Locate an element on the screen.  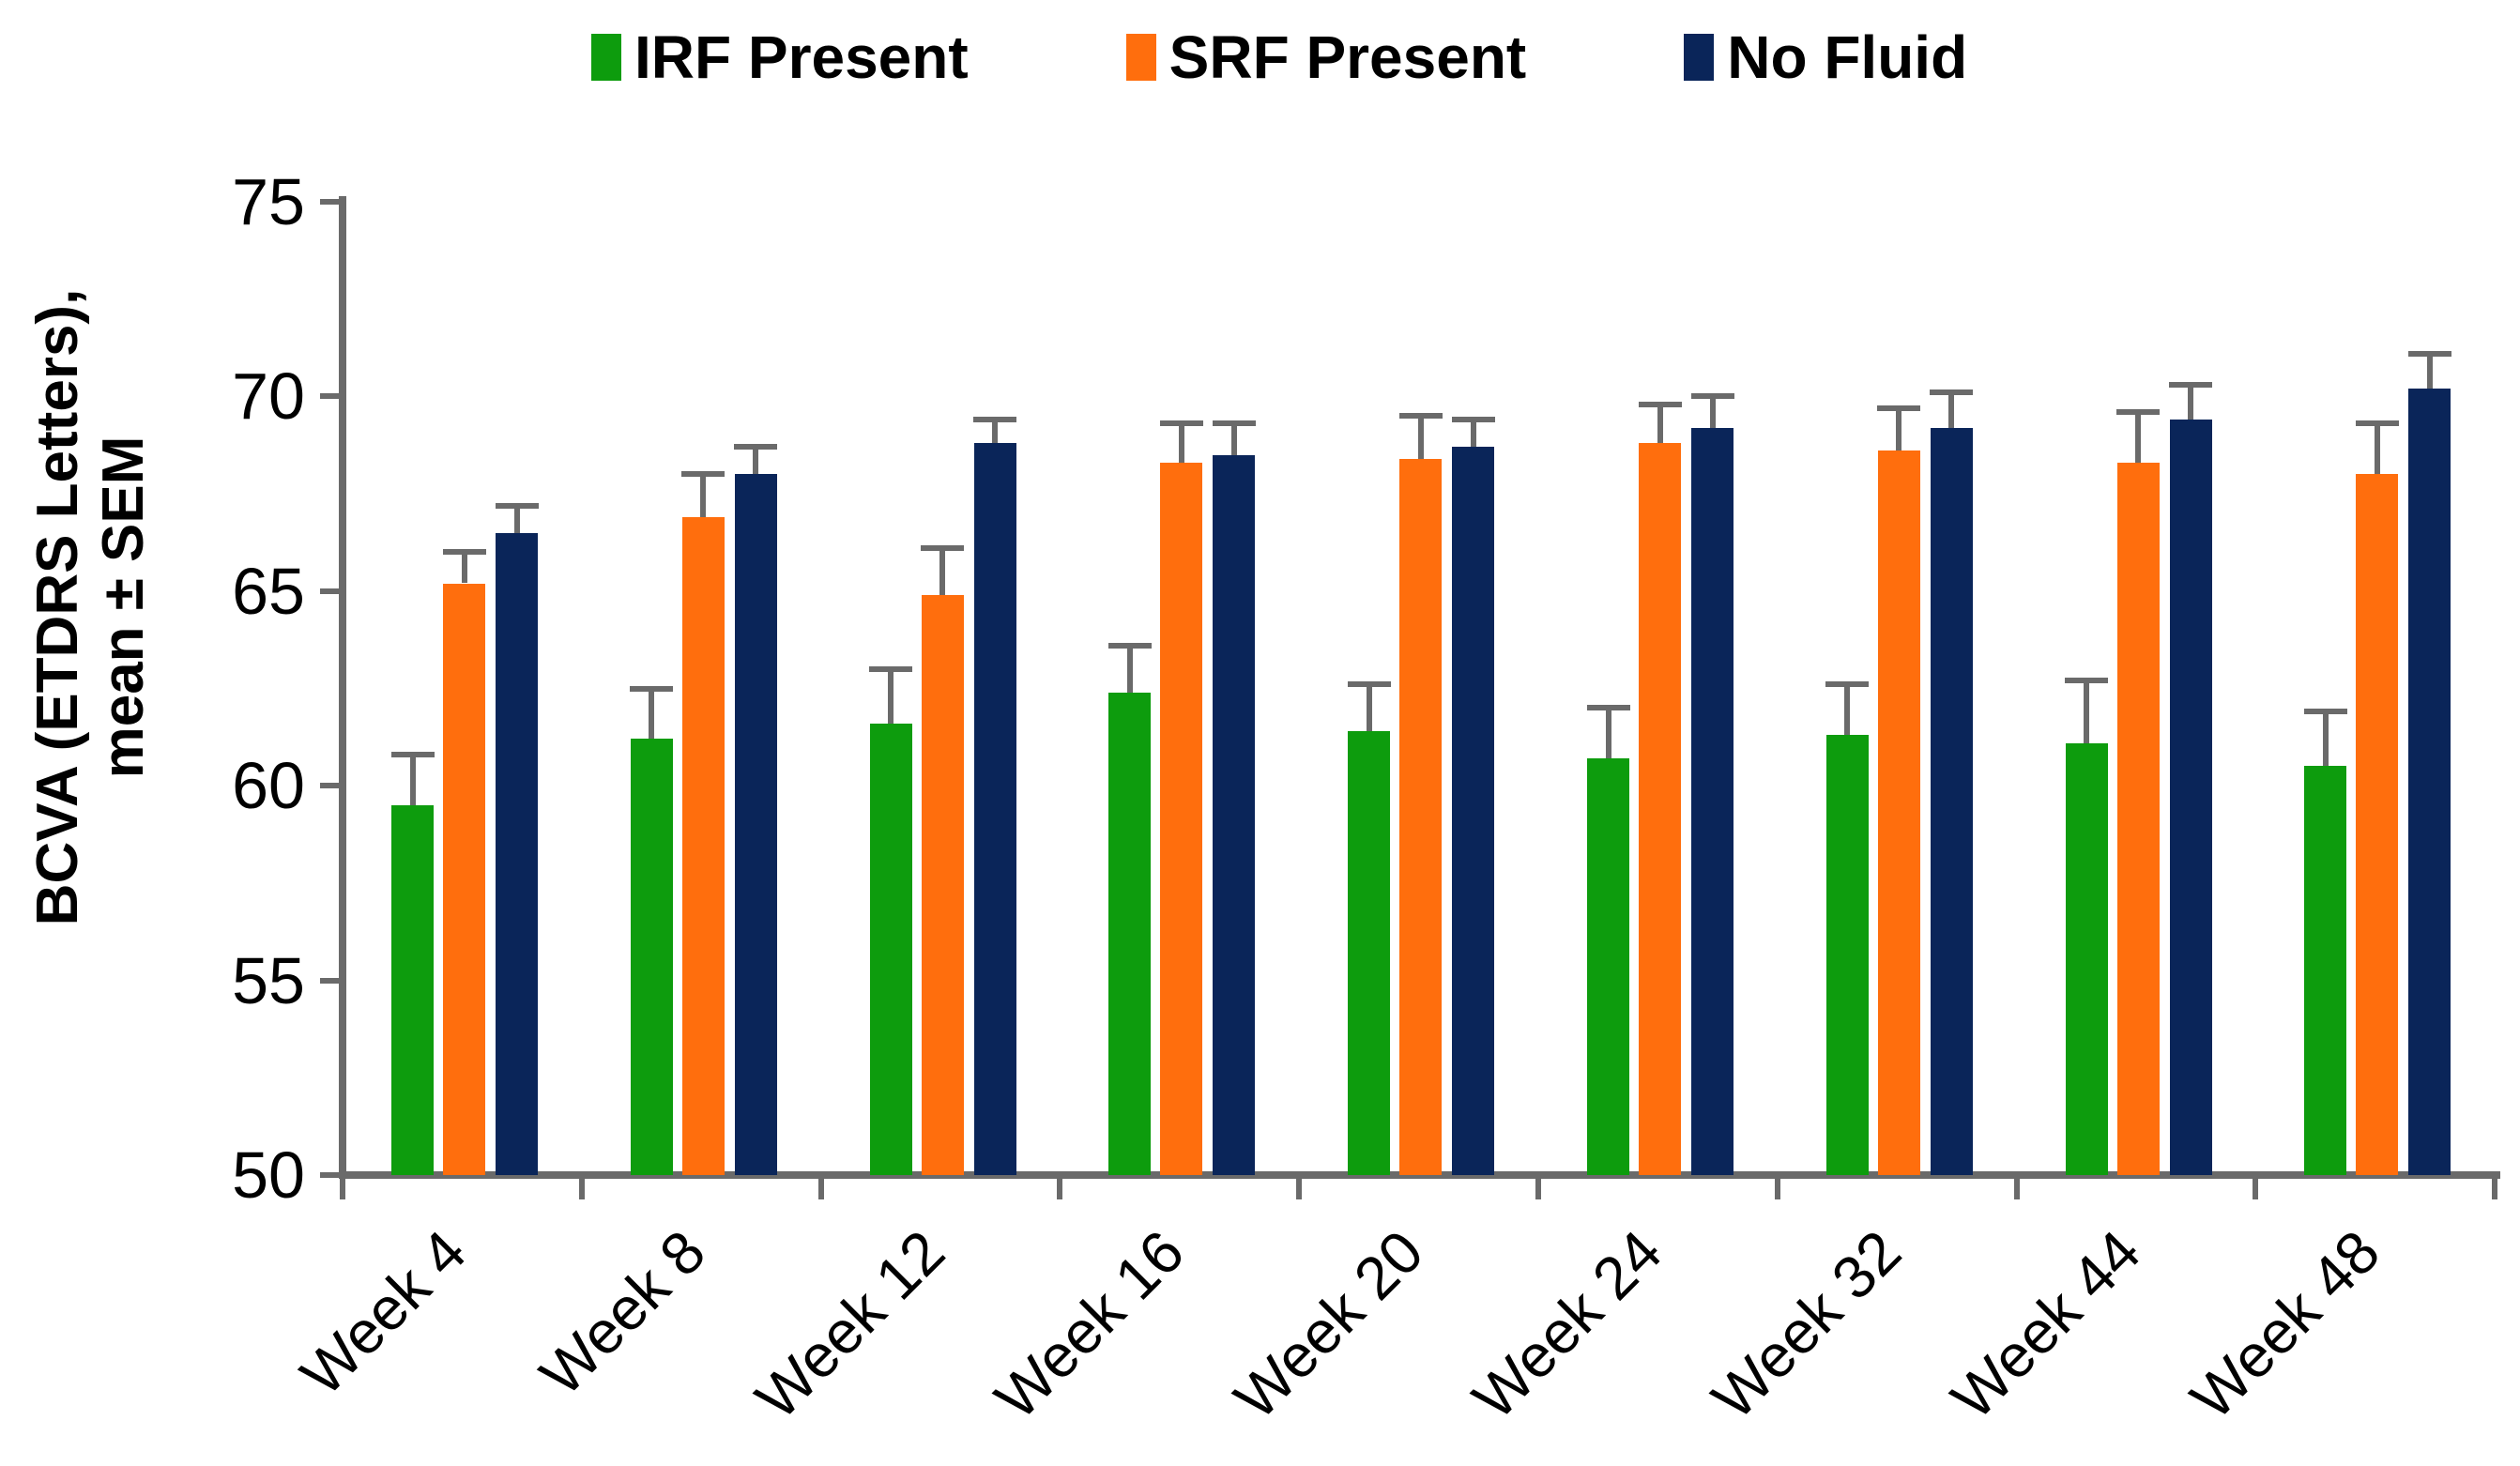
legend-swatch-irf-present is located at coordinates (606, 57).